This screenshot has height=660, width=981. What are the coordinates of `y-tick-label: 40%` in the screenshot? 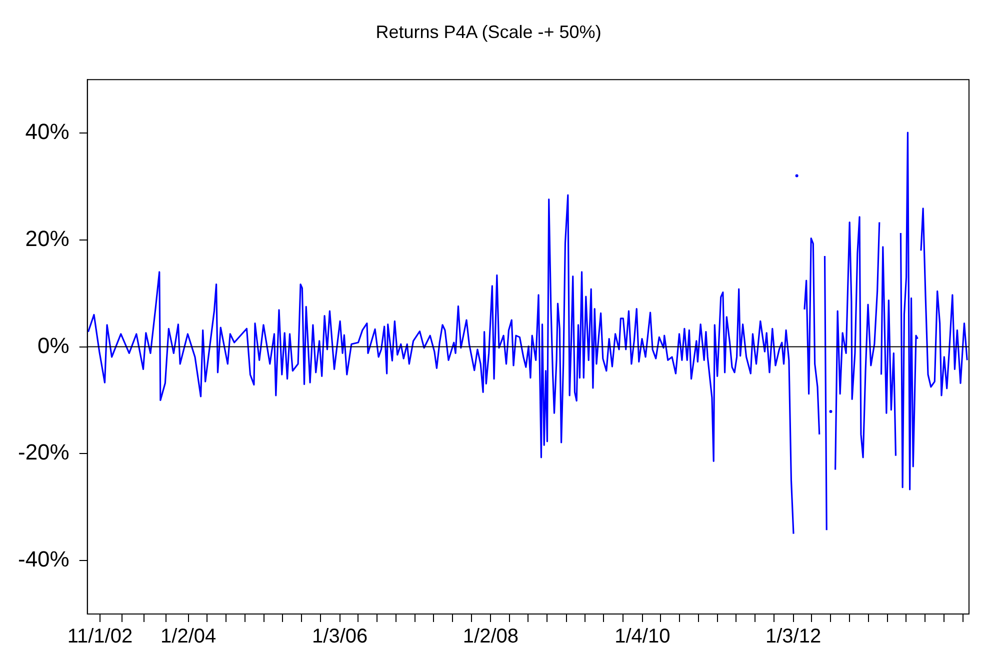 It's located at (47, 131).